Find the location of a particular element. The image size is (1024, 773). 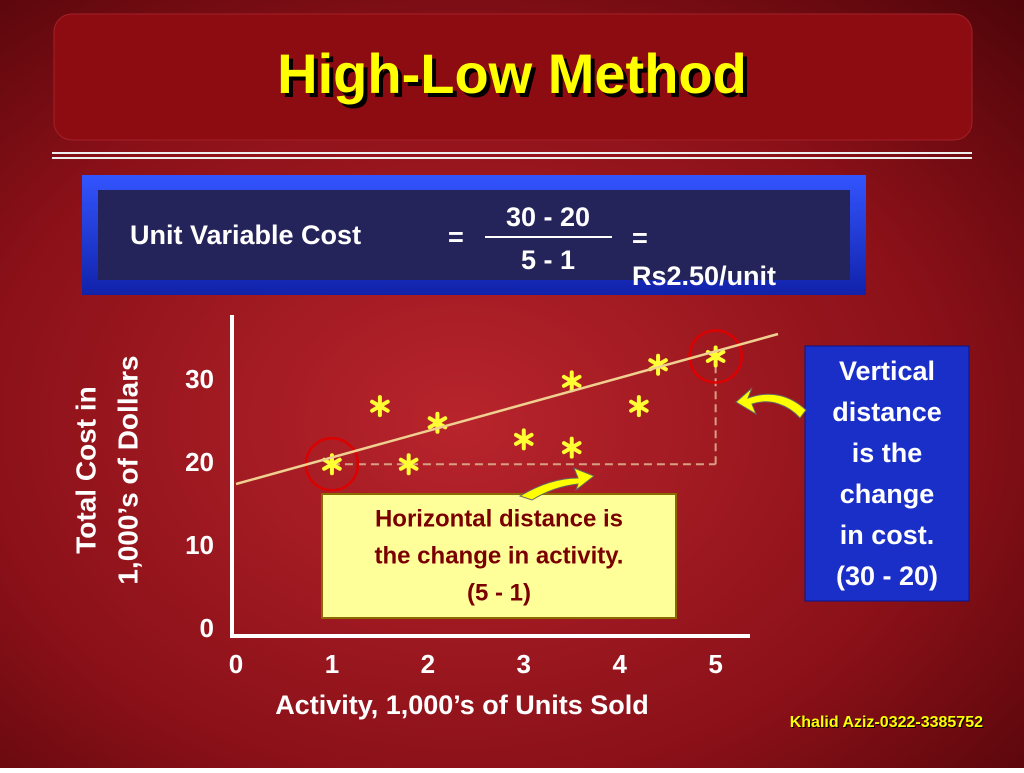

x-tick-label: 1 is located at coordinates (332, 664).